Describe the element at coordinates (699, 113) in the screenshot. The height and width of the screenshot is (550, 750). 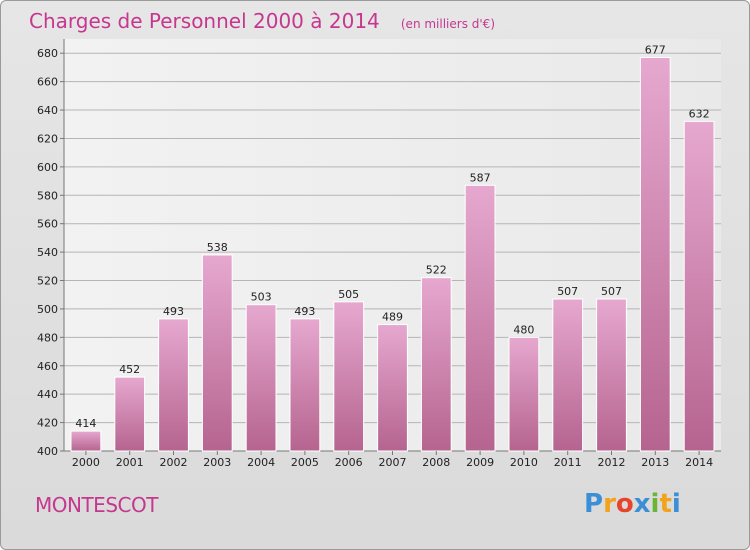
I see `data-label: 632` at that location.